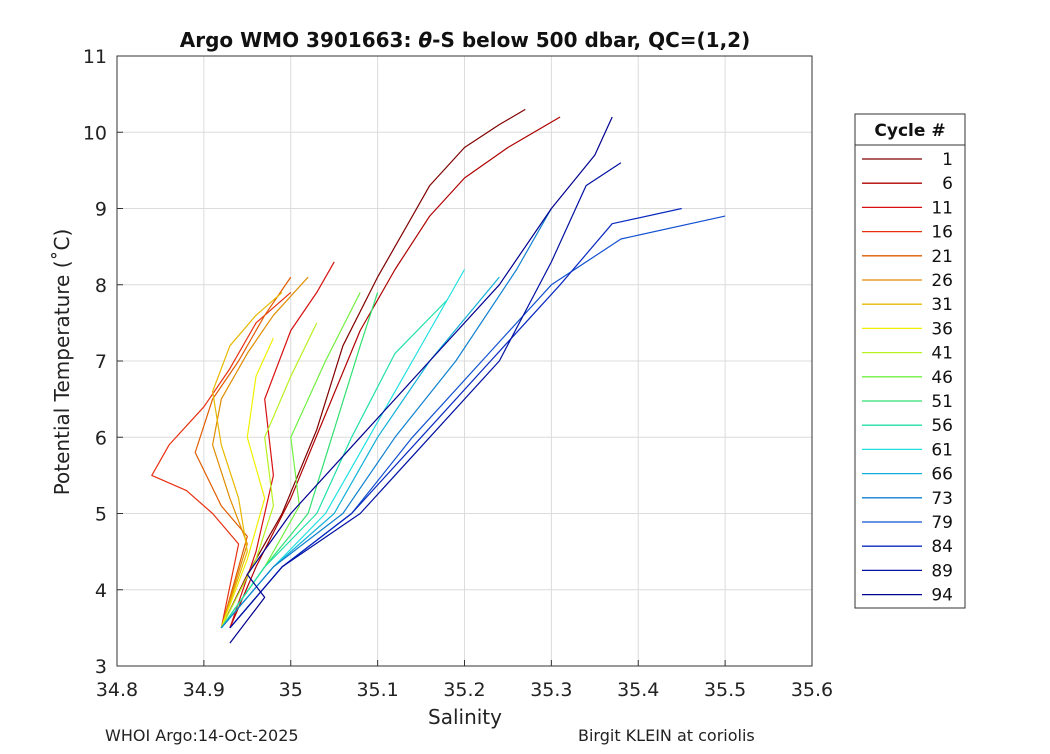  Describe the element at coordinates (101, 286) in the screenshot. I see `y-tick-label: 8` at that location.